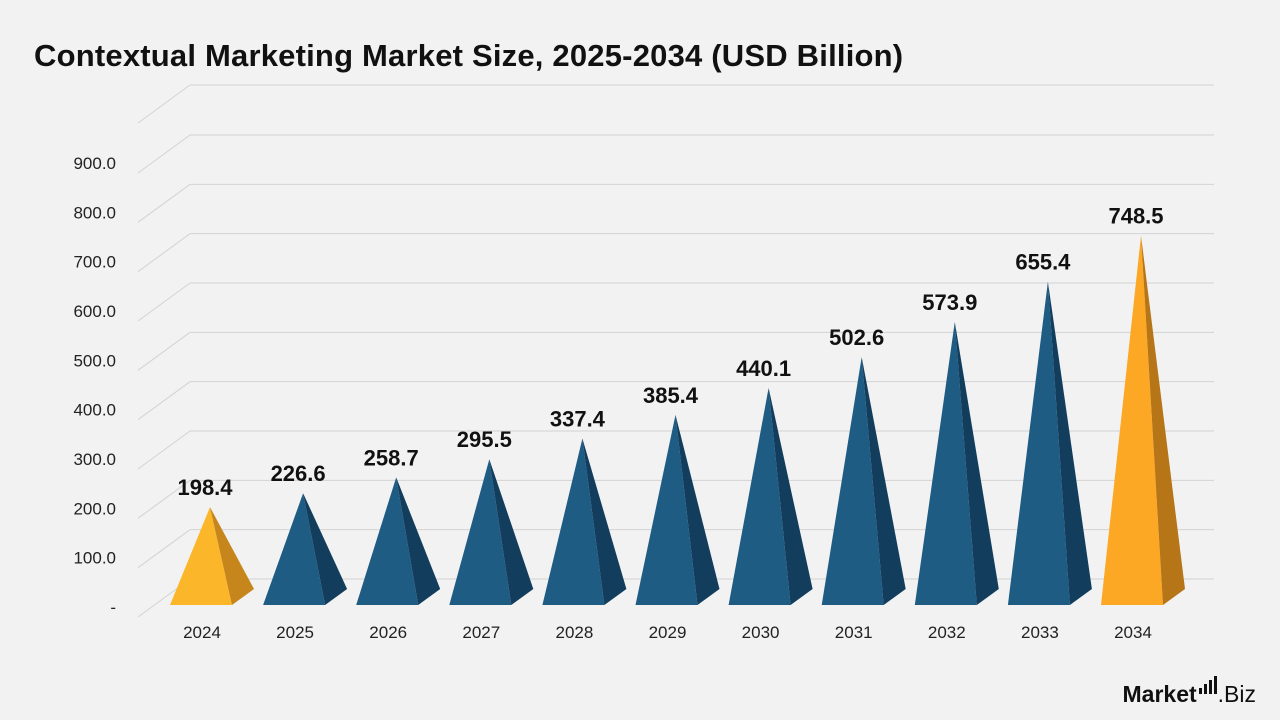  I want to click on y-tick-label: -, so click(113, 607).